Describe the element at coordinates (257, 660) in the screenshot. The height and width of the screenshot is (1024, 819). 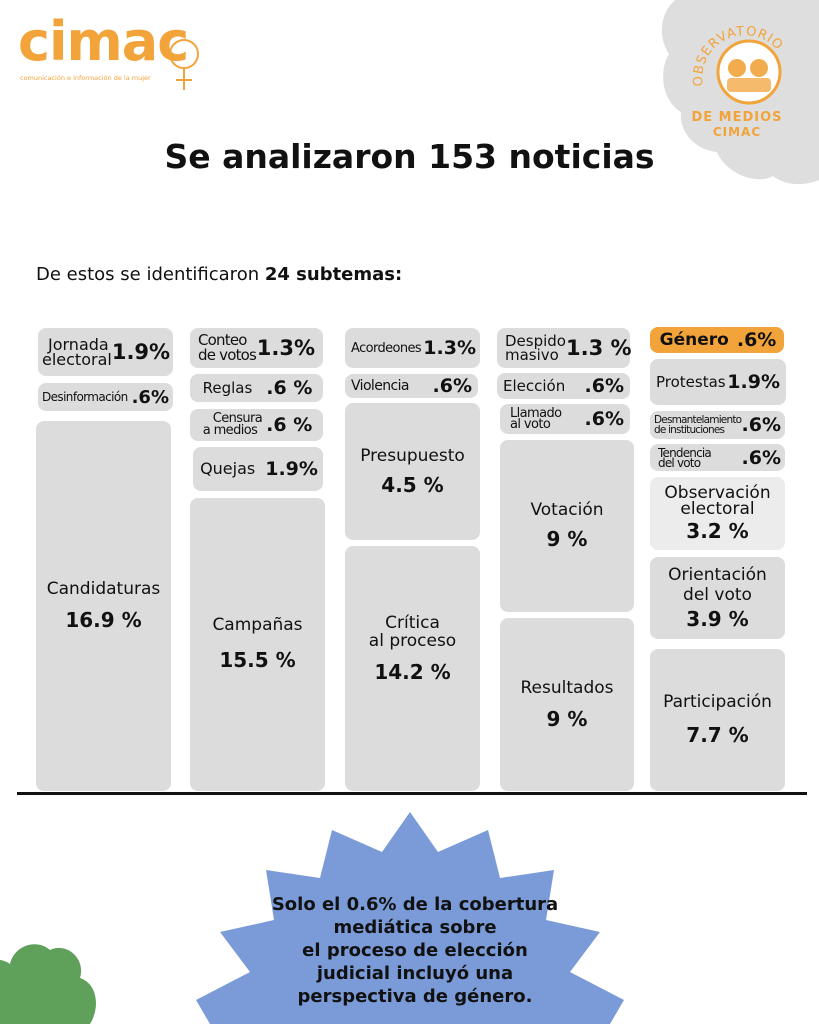
I see `tile-pct: 15.5 %` at that location.